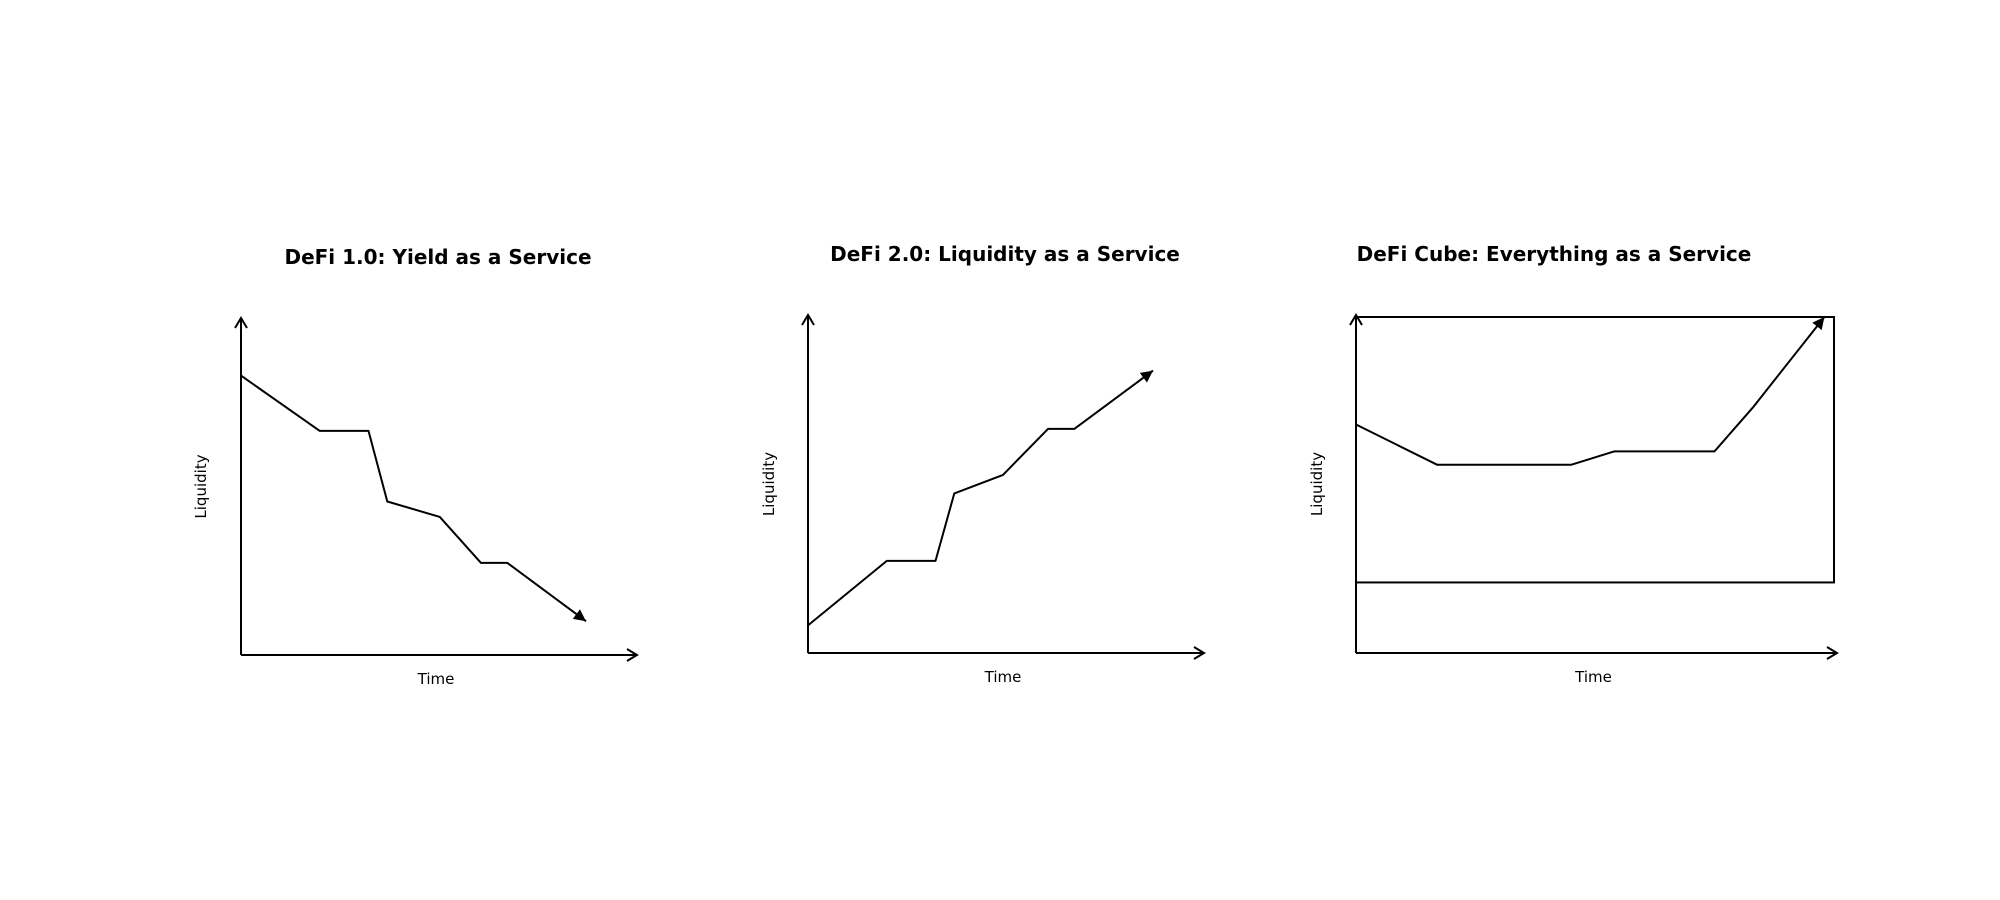 The image size is (2000, 900). Describe the element at coordinates (1005, 254) in the screenshot. I see `chart-2-title: DeFi 2.0: Liquidity as a Service` at that location.